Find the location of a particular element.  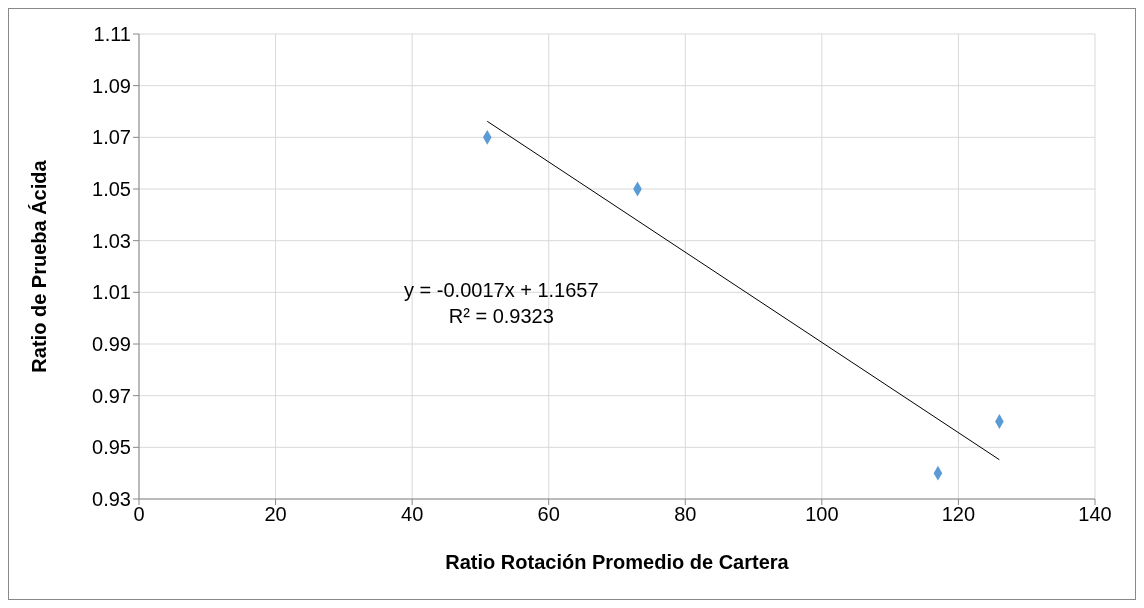

y-tick-label: 1.01 is located at coordinates (111, 292).